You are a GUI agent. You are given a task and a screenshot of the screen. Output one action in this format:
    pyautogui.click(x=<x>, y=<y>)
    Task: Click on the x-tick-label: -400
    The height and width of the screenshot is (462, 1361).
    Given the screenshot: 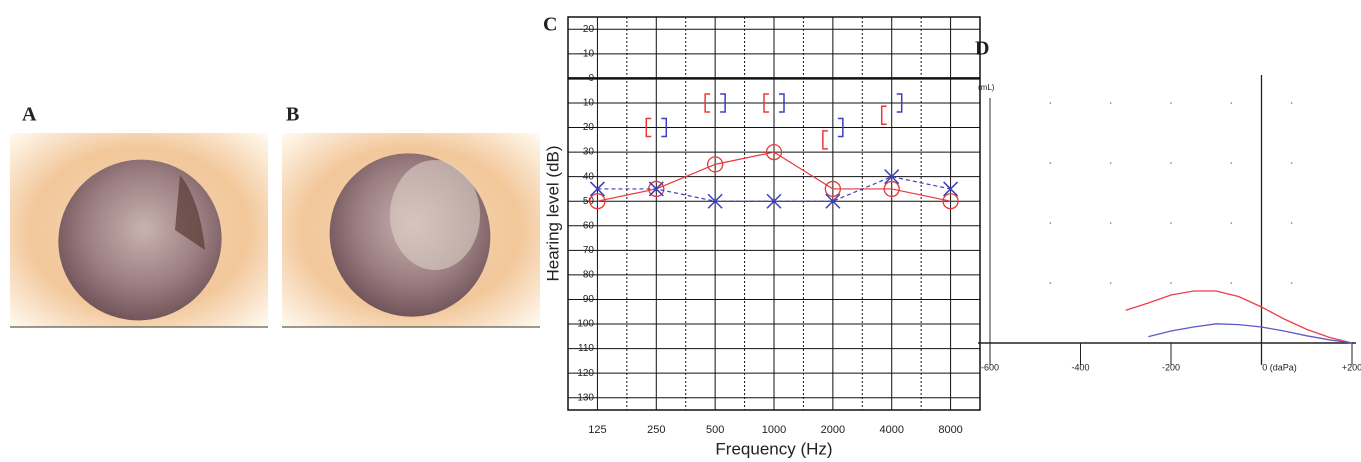 What is the action you would take?
    pyautogui.click(x=1080, y=367)
    